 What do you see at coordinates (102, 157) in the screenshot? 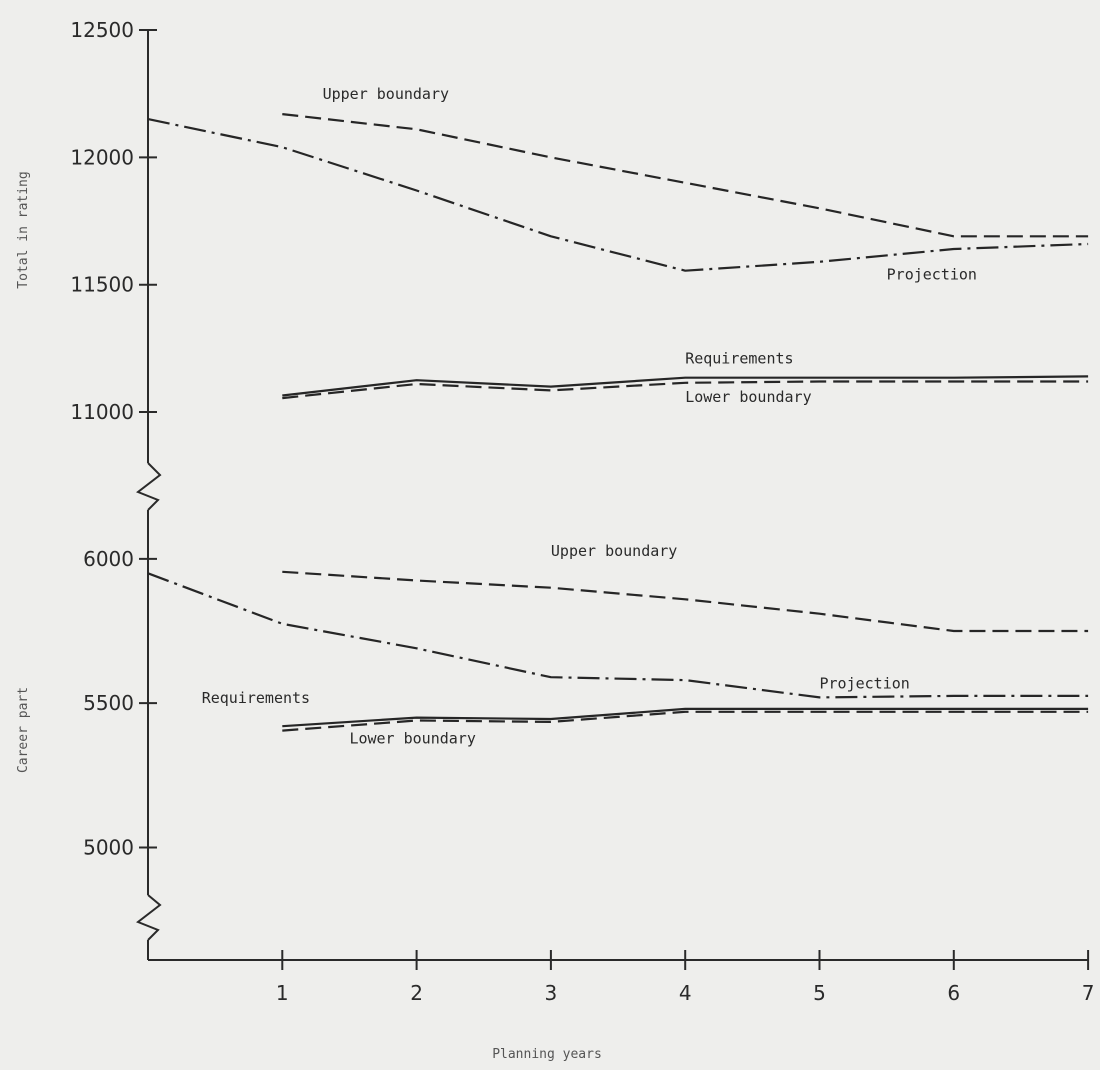
I see `y-tick-label: 12000` at bounding box center [102, 157].